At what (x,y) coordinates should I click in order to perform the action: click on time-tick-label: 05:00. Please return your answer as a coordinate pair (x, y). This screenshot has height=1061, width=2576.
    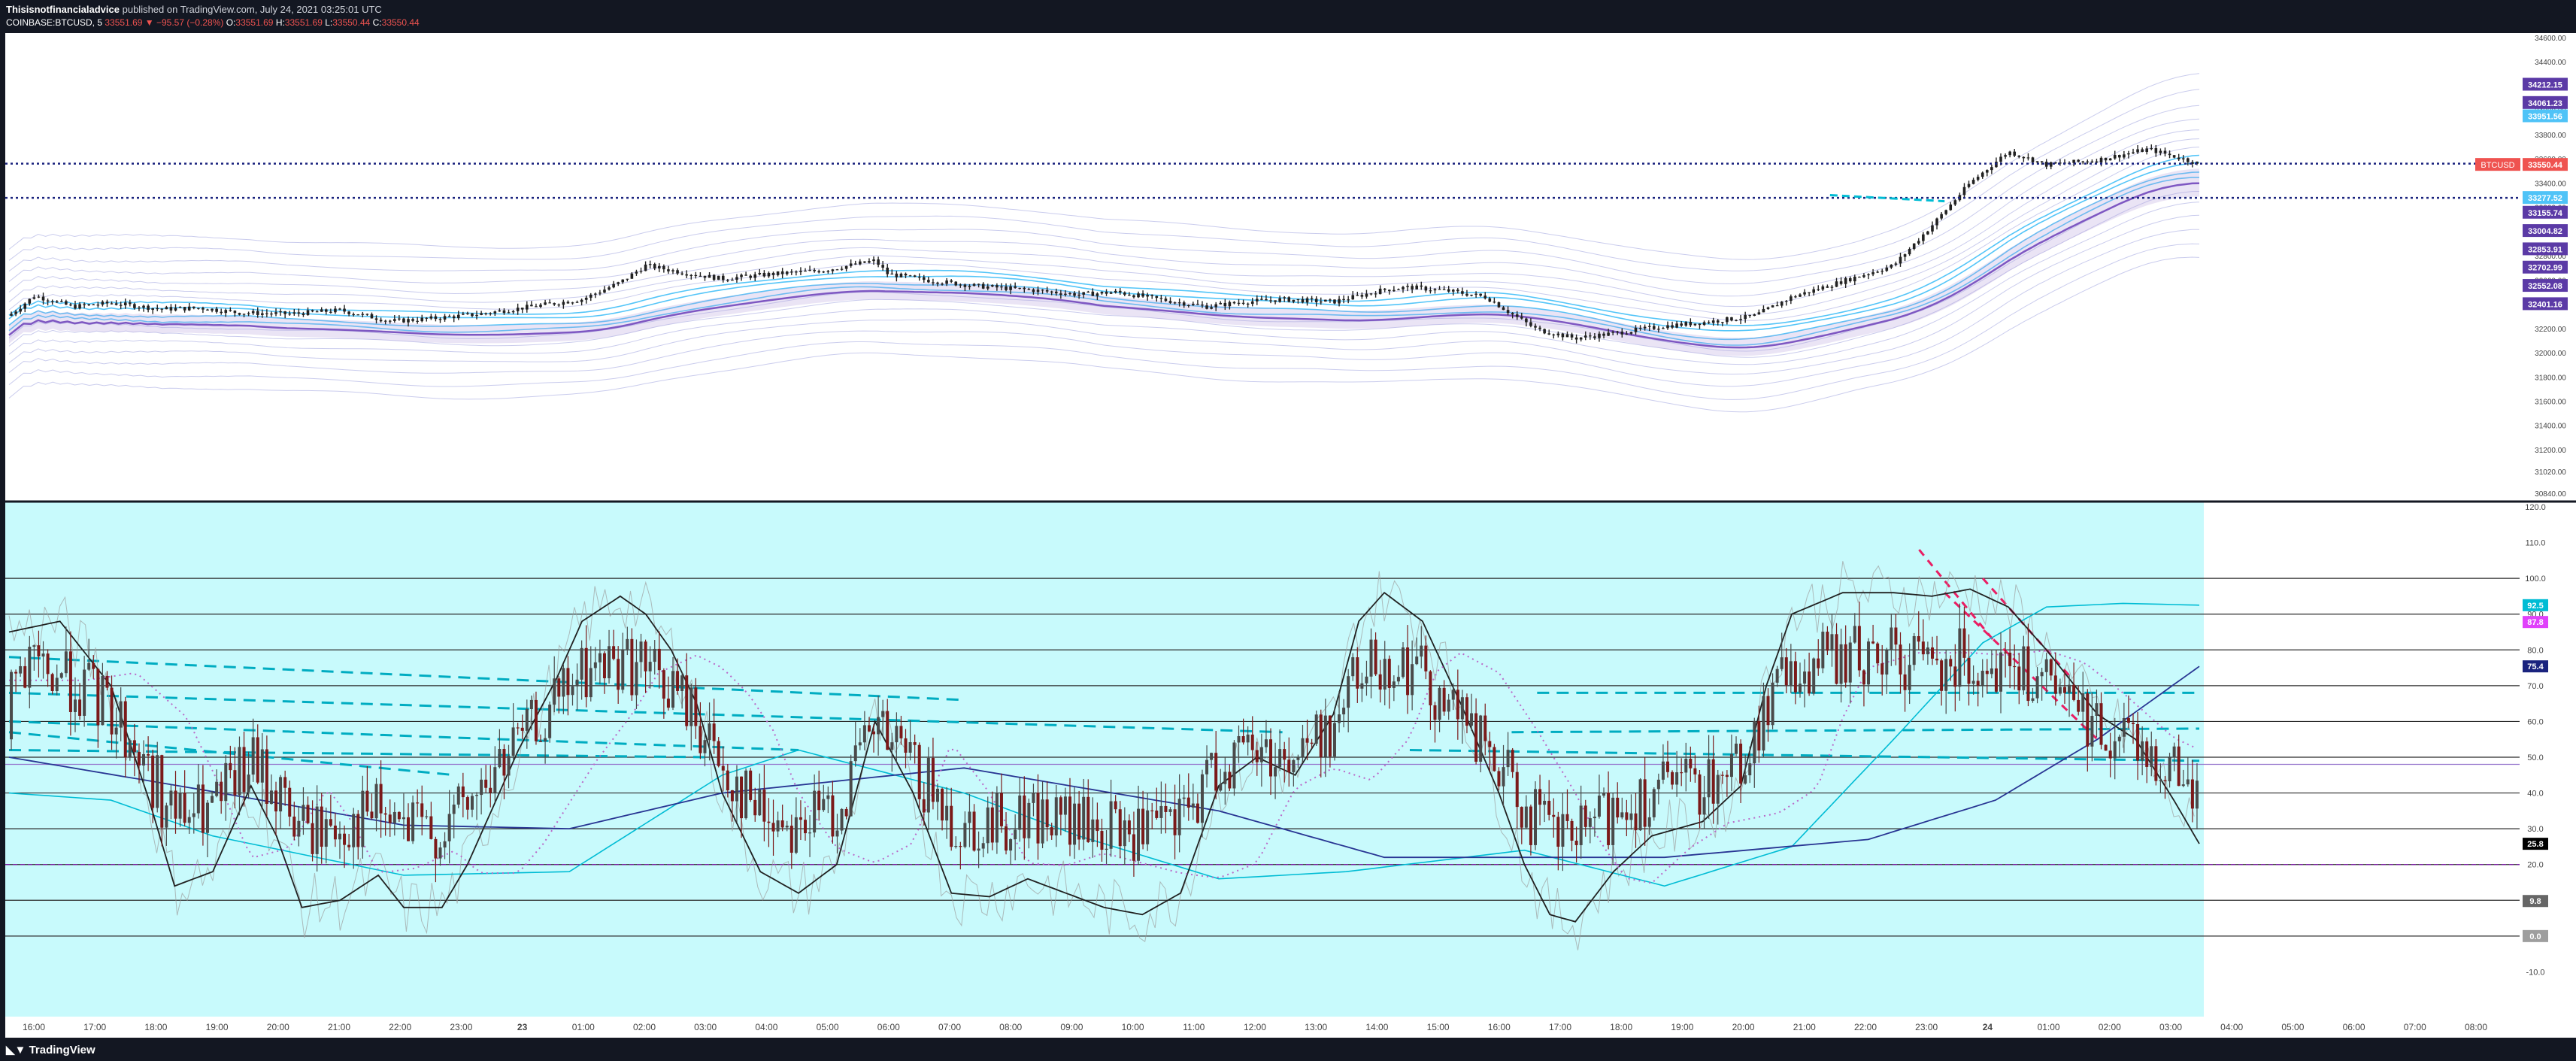
    Looking at the image, I should click on (828, 1027).